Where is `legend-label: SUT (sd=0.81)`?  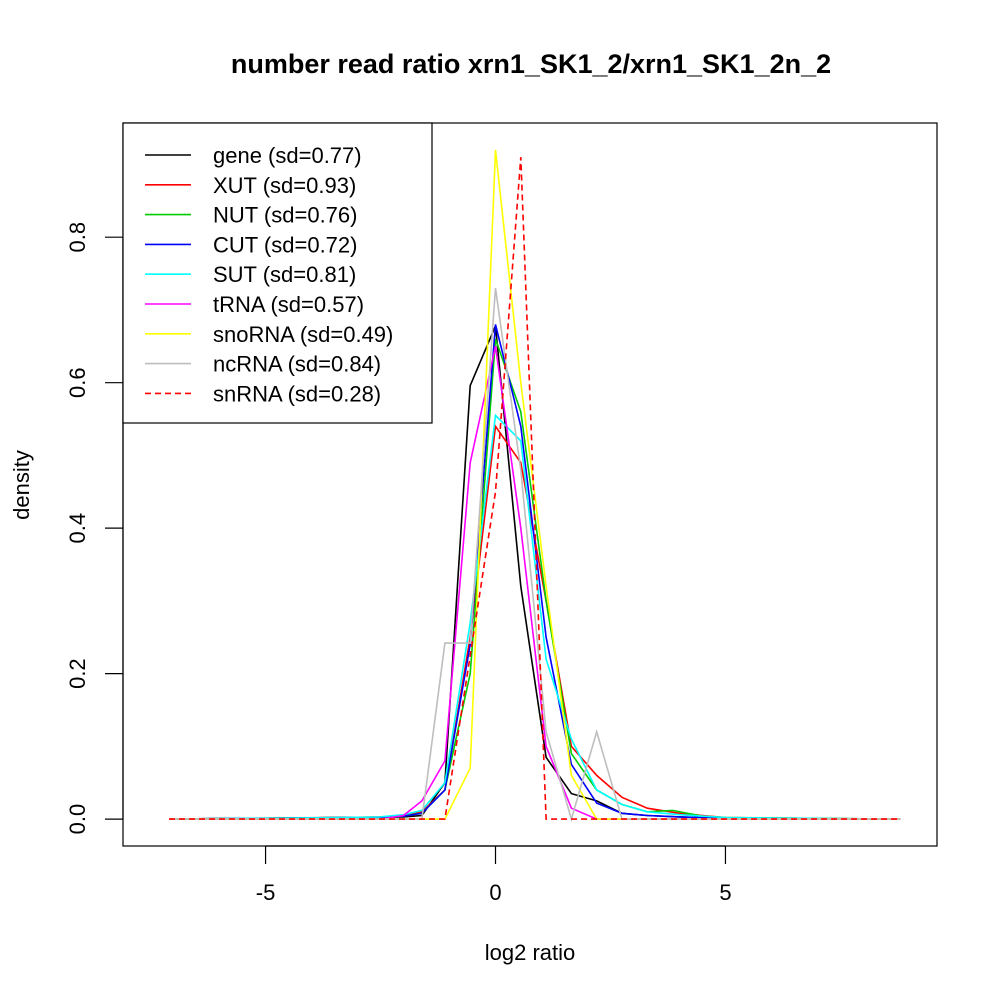 legend-label: SUT (sd=0.81) is located at coordinates (284, 274).